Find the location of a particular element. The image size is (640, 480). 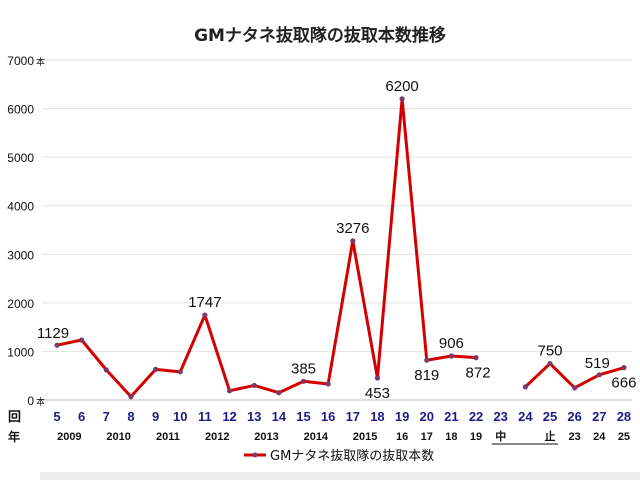

year-label: 2010 is located at coordinates (118, 437).